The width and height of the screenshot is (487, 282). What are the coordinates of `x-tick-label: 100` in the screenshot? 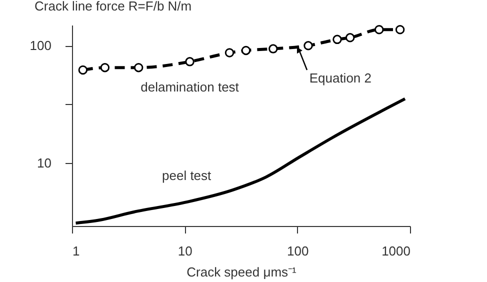 It's located at (297, 251).